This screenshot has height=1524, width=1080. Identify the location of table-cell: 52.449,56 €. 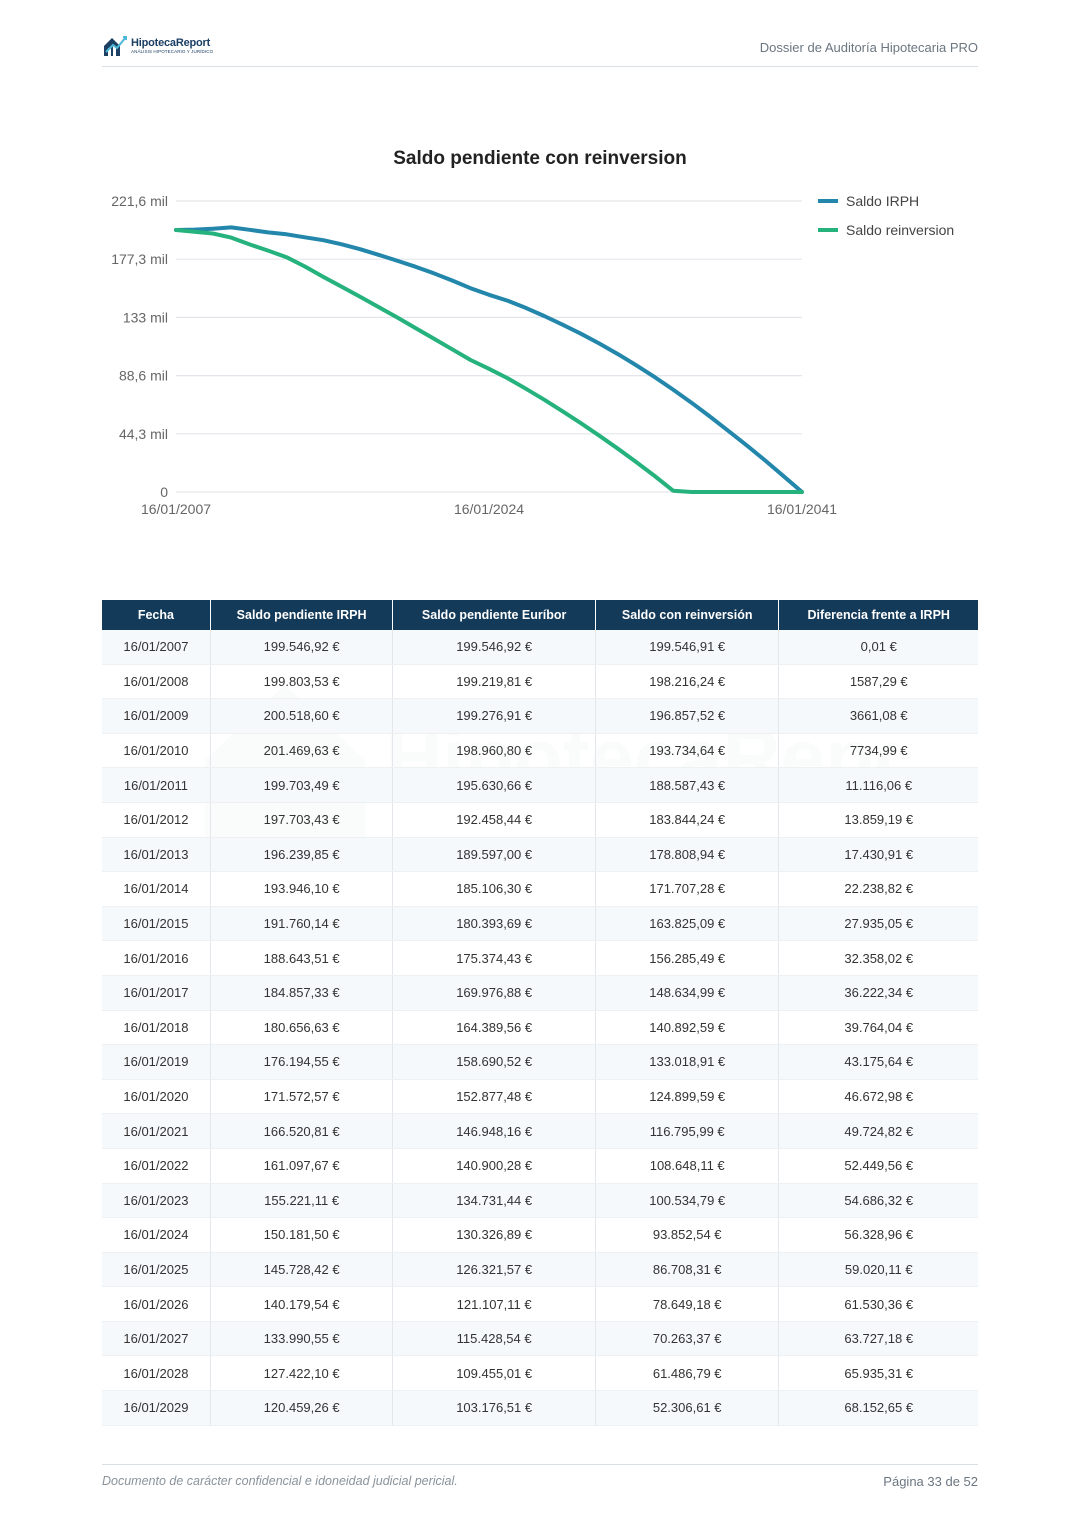
(878, 1166).